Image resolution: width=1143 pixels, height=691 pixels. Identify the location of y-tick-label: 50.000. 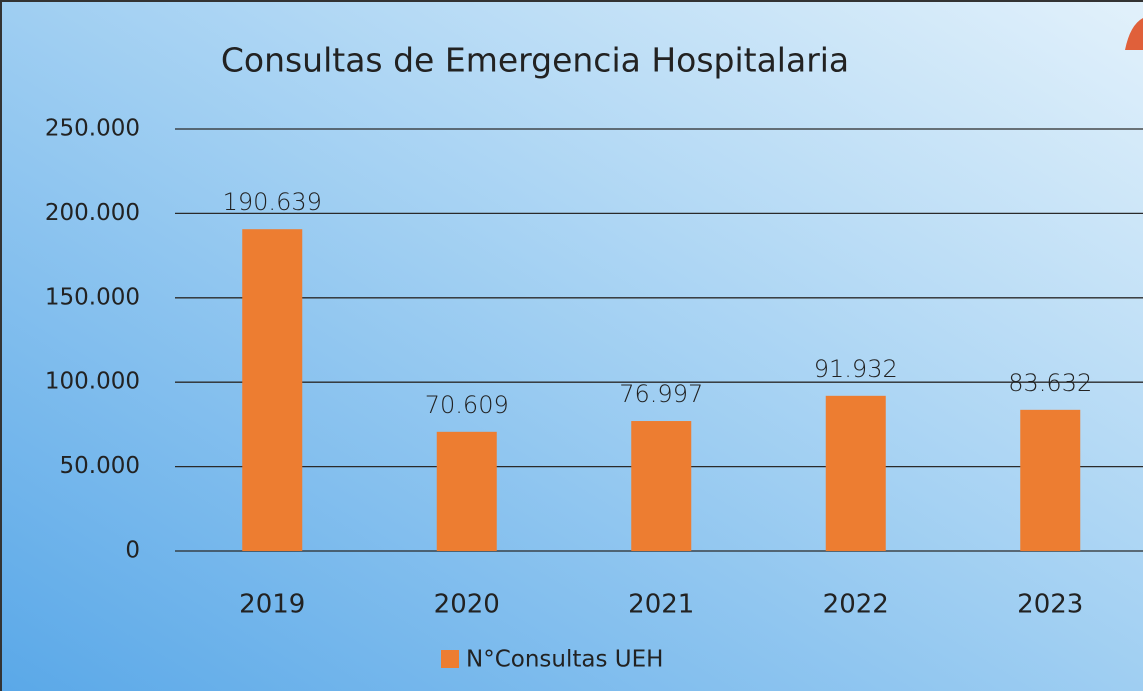
(100, 466).